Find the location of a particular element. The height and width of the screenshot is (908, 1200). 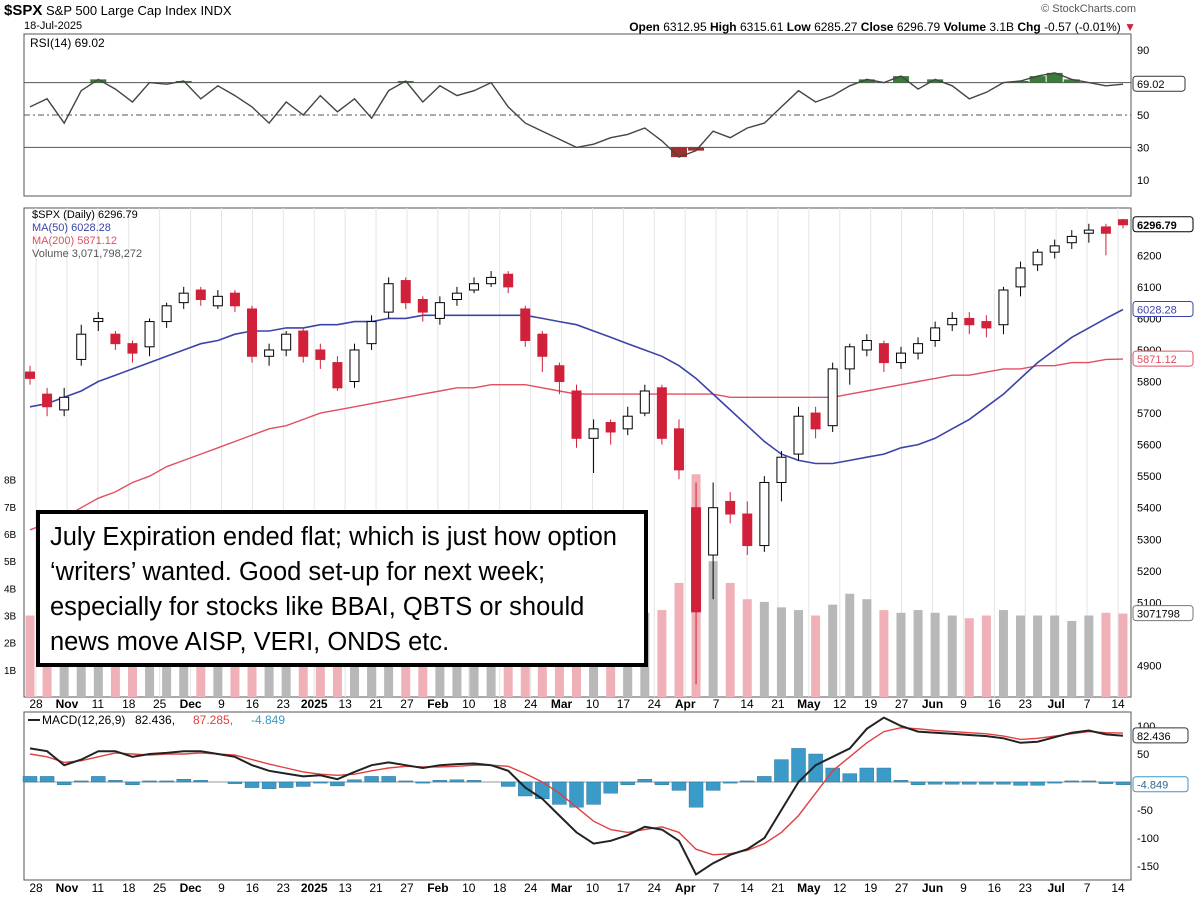

x-tick-label: May is located at coordinates (809, 888).